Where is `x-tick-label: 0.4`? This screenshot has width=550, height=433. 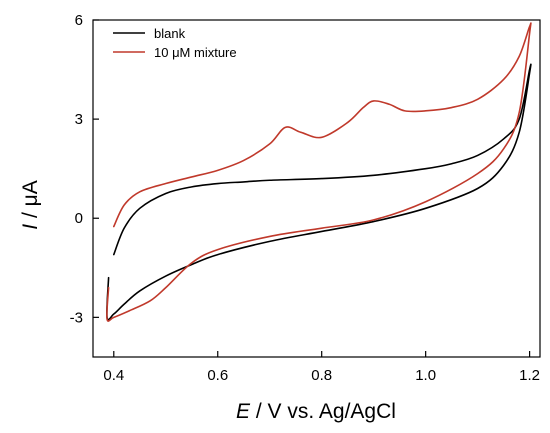
x-tick-label: 0.4 is located at coordinates (113, 375).